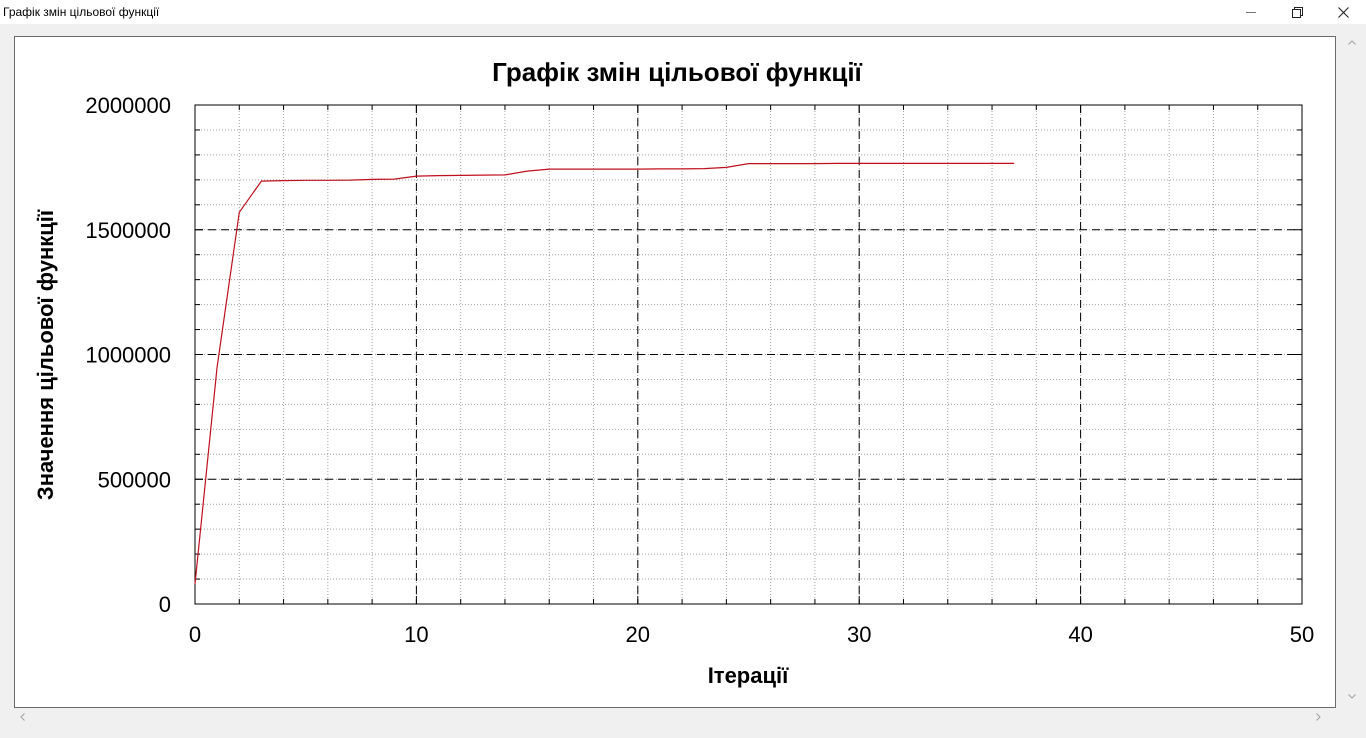 The height and width of the screenshot is (738, 1366). Describe the element at coordinates (128, 355) in the screenshot. I see `y-tick-label: 1000000` at that location.